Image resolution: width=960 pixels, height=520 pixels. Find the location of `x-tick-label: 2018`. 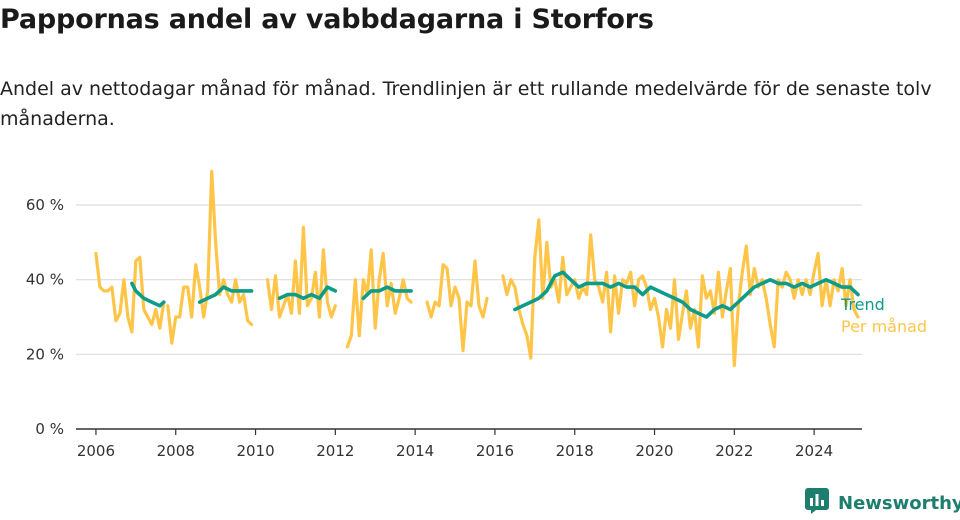

x-tick-label: 2018 is located at coordinates (575, 451).